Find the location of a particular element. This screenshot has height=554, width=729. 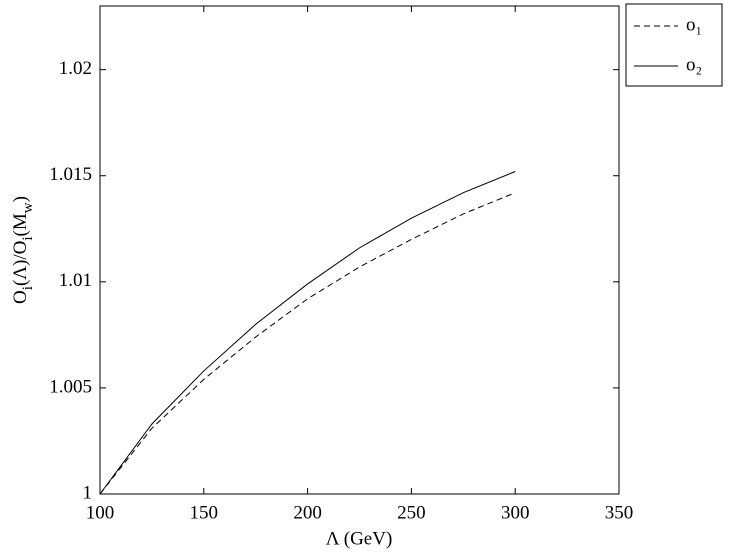

y-axis-label-part: (Λ)/O is located at coordinates (20, 263).